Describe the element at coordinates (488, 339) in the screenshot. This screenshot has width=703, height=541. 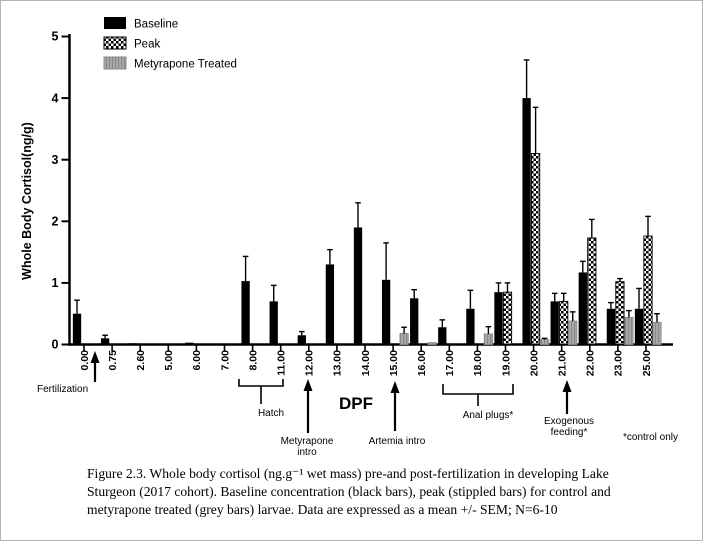
I see `bar-metyrapone-treated-18.00` at that location.